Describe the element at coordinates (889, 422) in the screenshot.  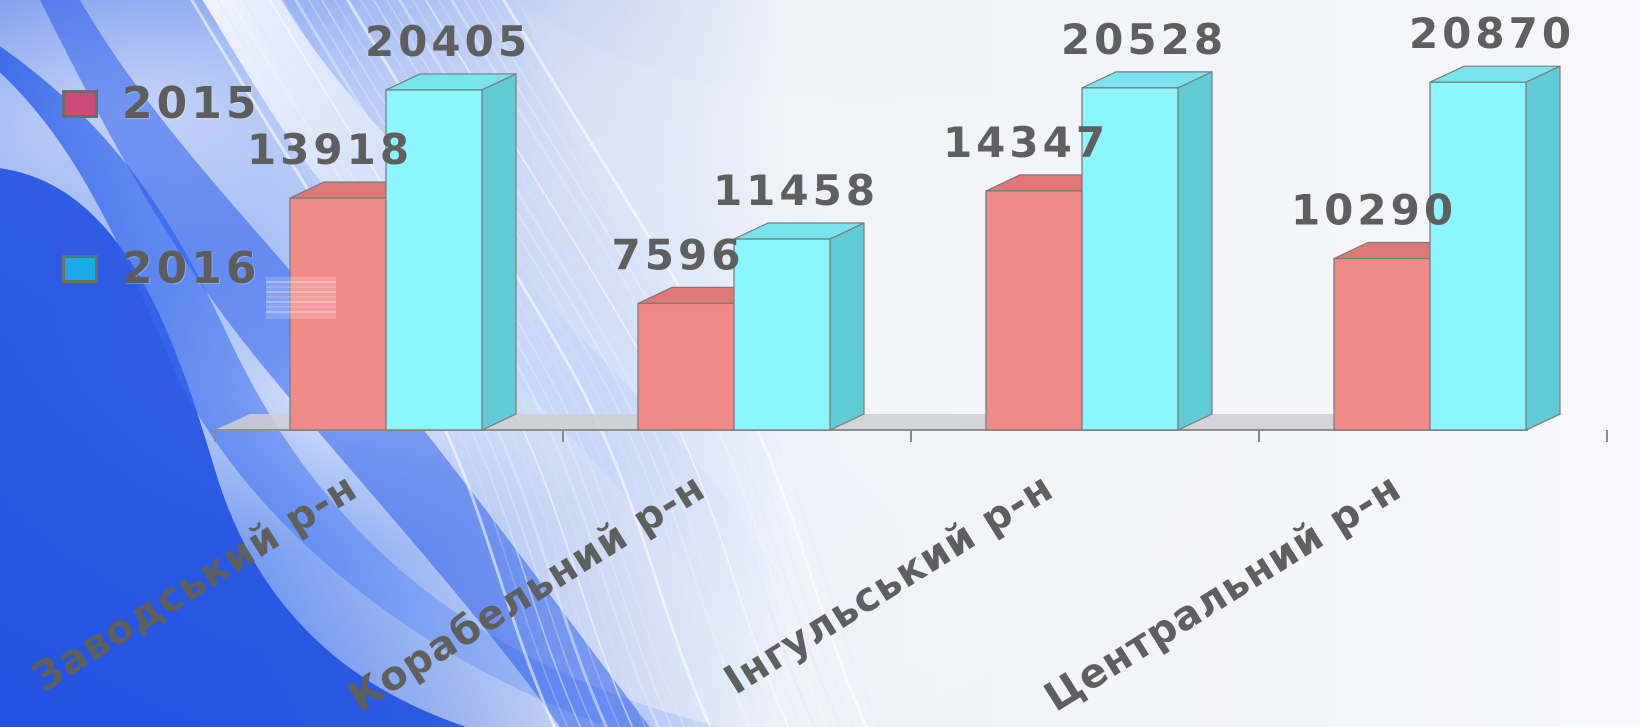
I see `chart-floor` at that location.